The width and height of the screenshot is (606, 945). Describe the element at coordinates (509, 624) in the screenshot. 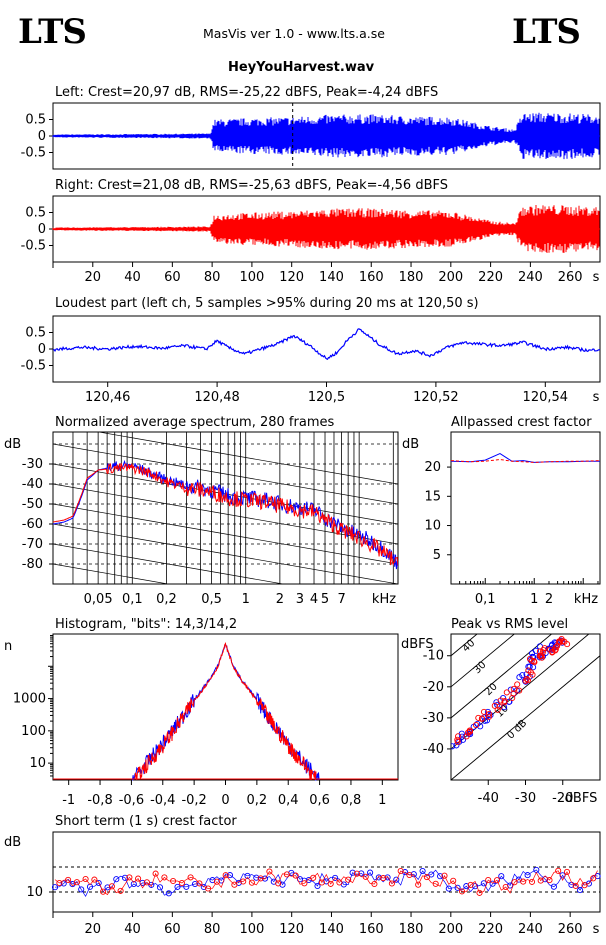

I see `peak_vs_rms-title: Peak vs RMS level` at that location.